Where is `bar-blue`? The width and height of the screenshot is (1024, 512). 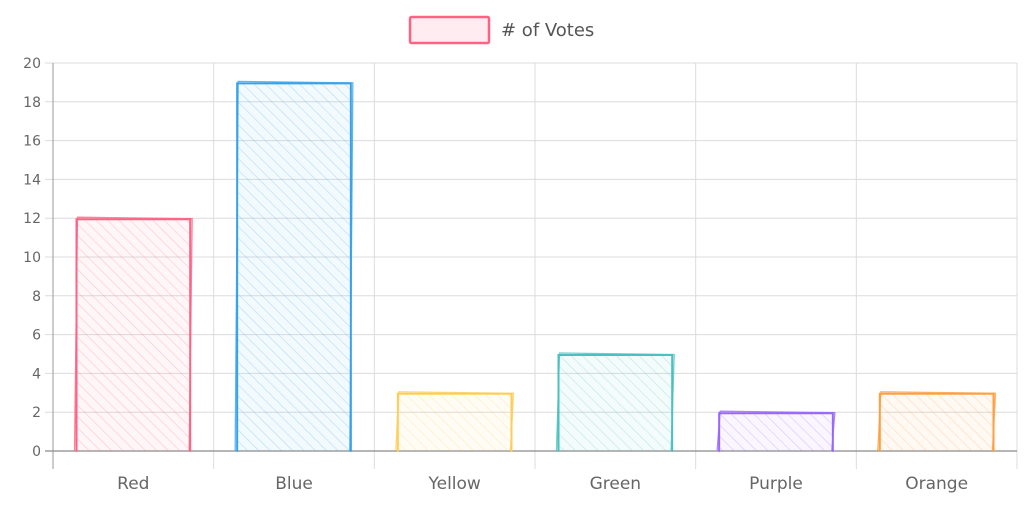
bar-blue is located at coordinates (294, 266).